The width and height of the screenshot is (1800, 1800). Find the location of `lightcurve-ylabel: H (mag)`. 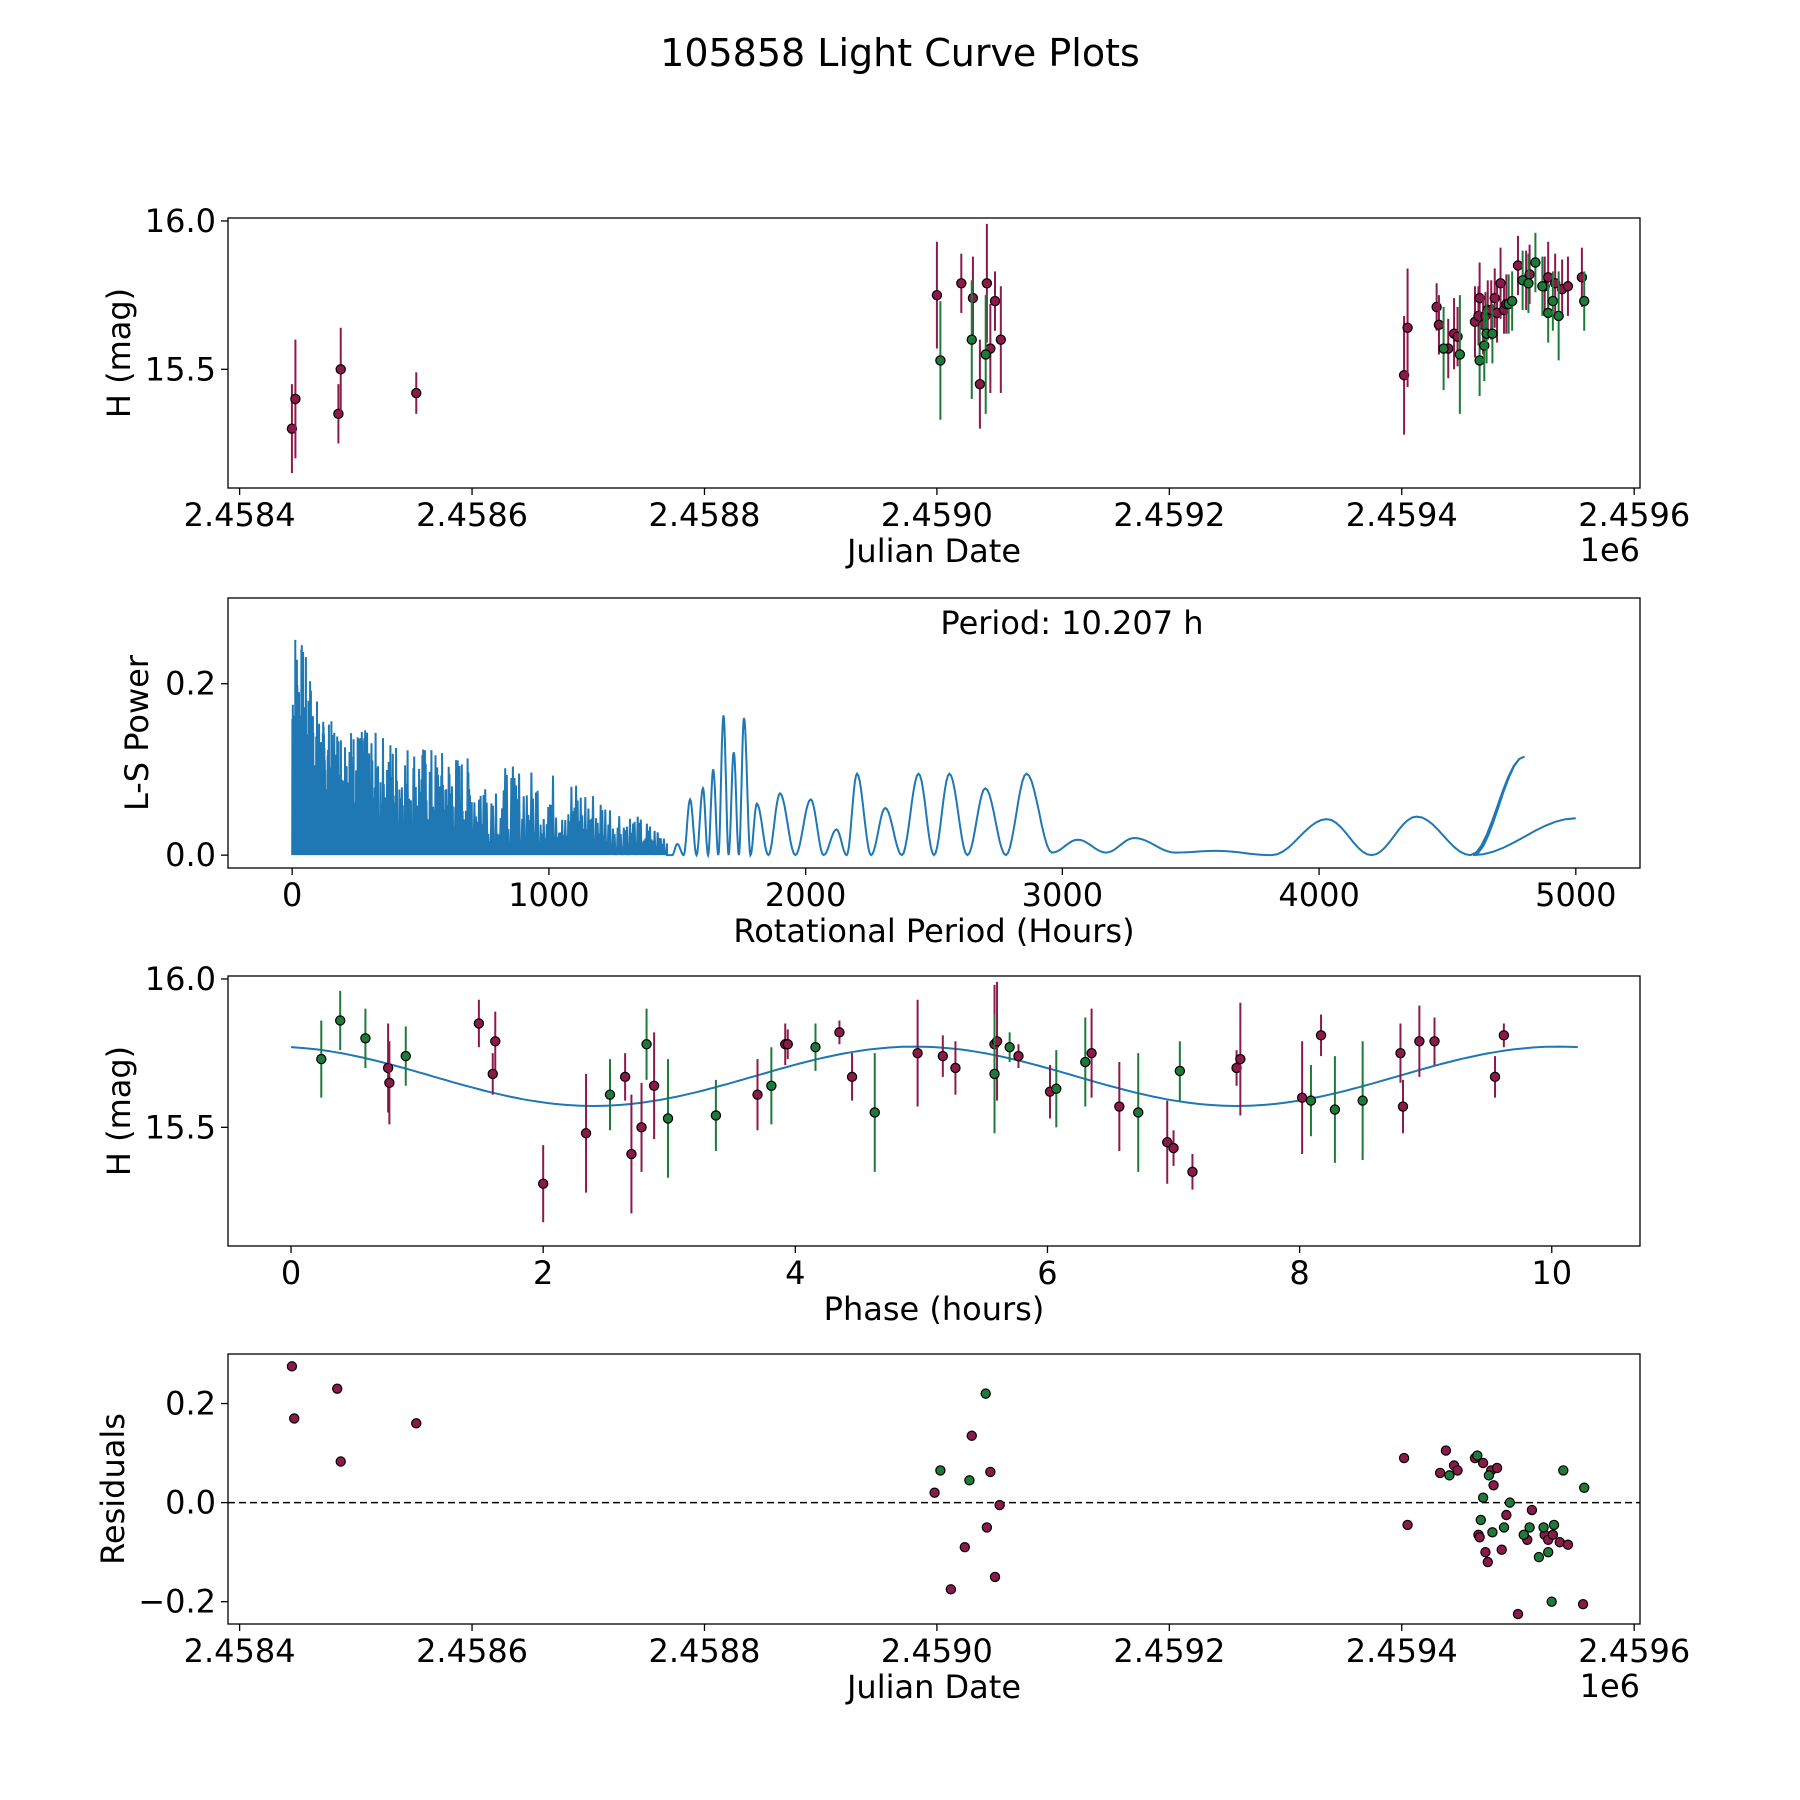

lightcurve-ylabel: H (mag) is located at coordinates (119, 353).